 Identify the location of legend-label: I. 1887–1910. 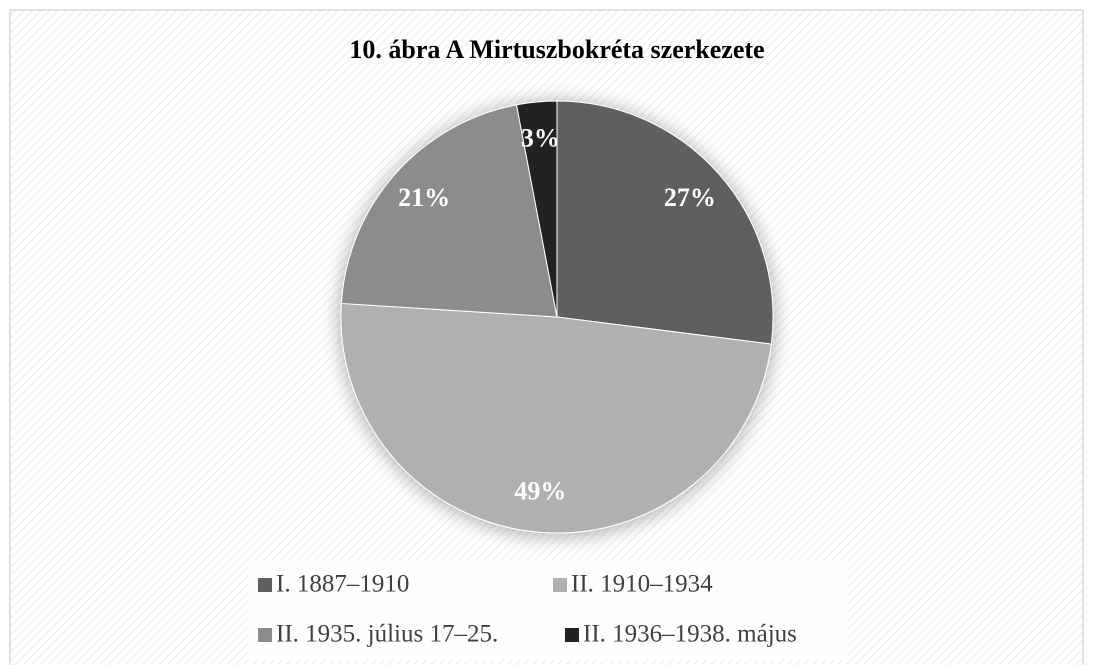
(342, 584).